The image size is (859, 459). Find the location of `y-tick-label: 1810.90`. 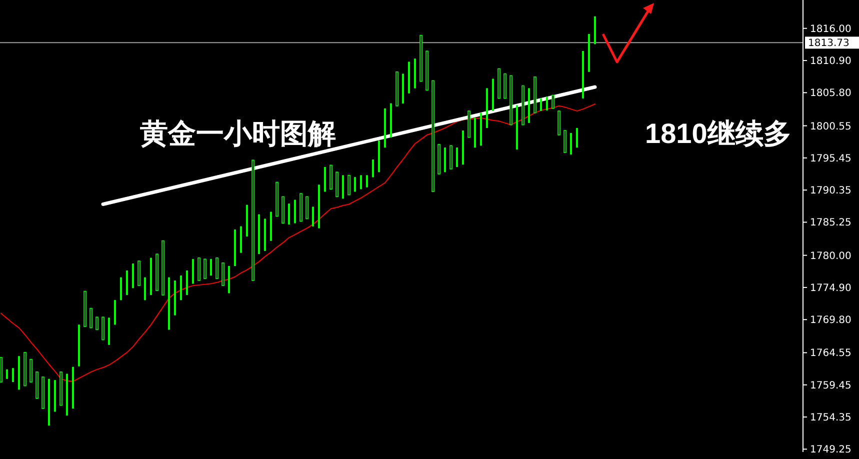

y-tick-label: 1810.90 is located at coordinates (831, 62).